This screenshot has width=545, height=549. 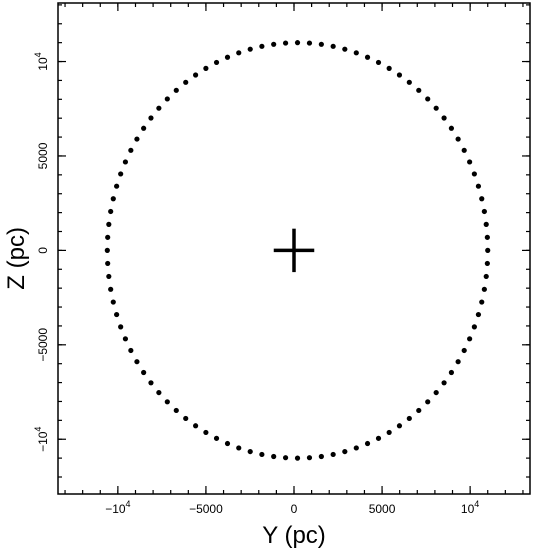 I want to click on x-tick-label: 104, so click(x=470, y=507).